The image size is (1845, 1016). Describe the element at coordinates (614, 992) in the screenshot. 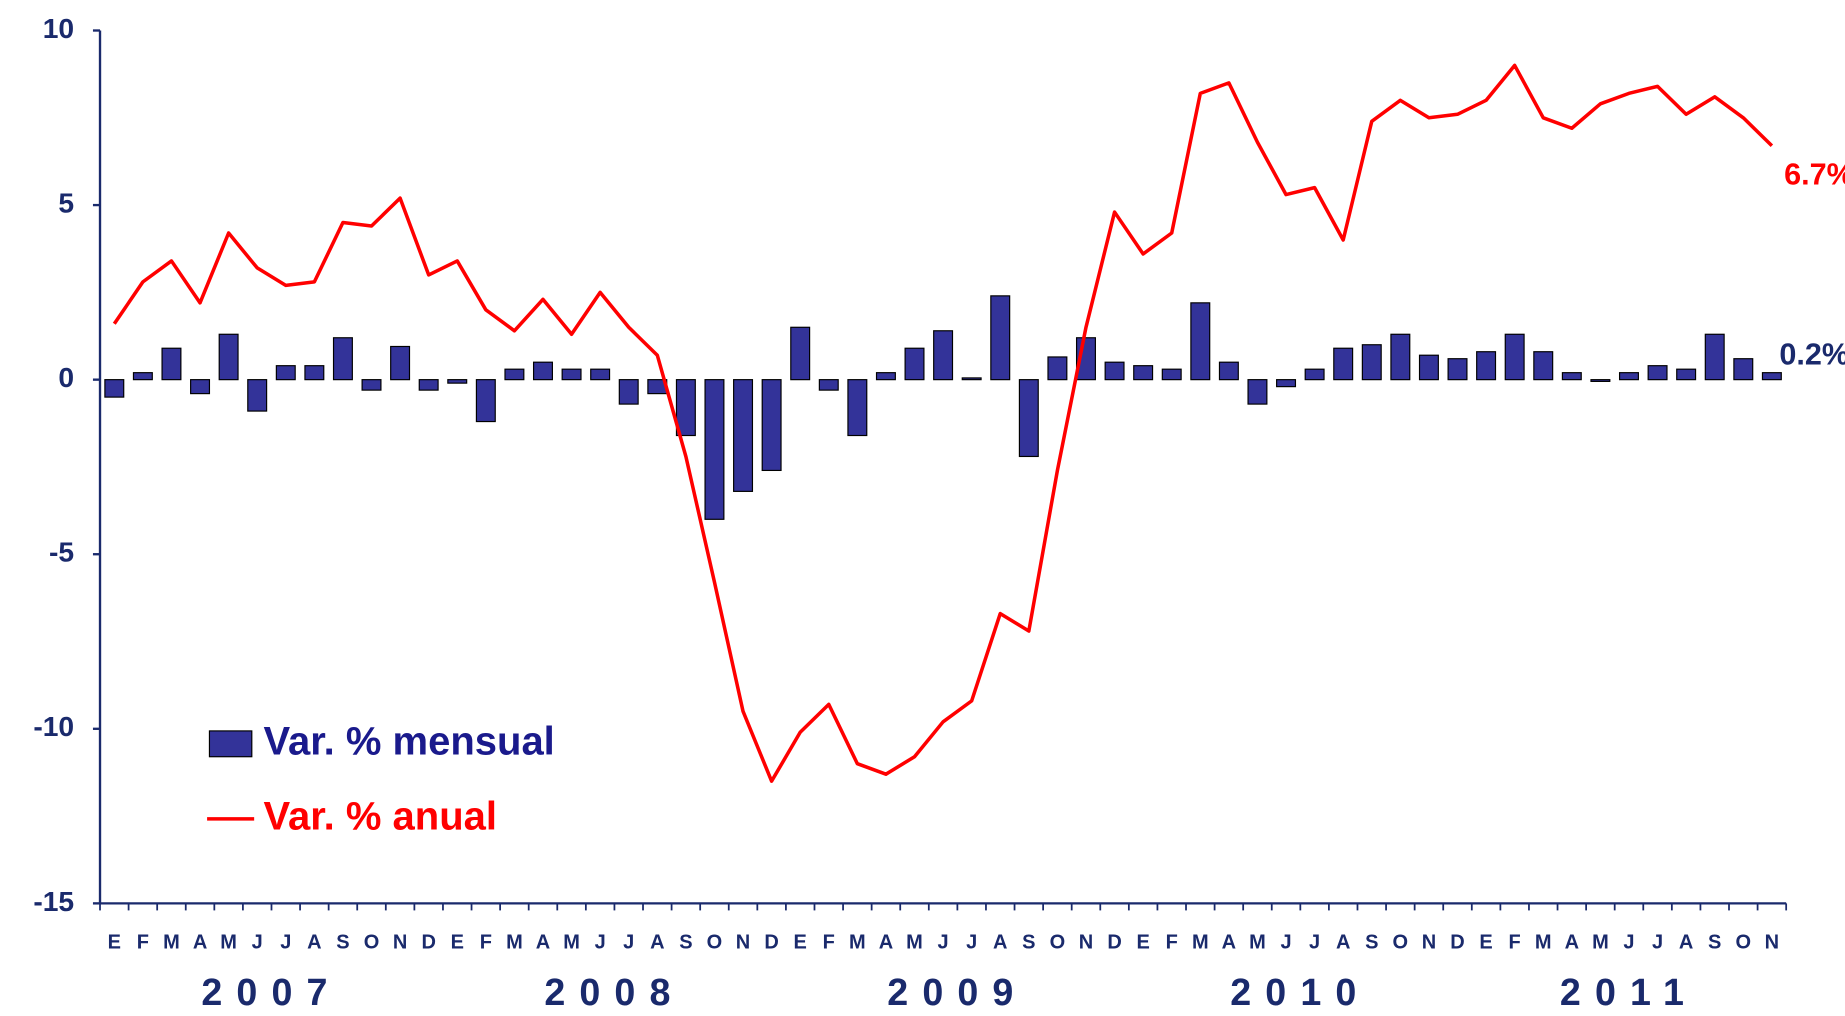

I see `year-label: 2008` at that location.